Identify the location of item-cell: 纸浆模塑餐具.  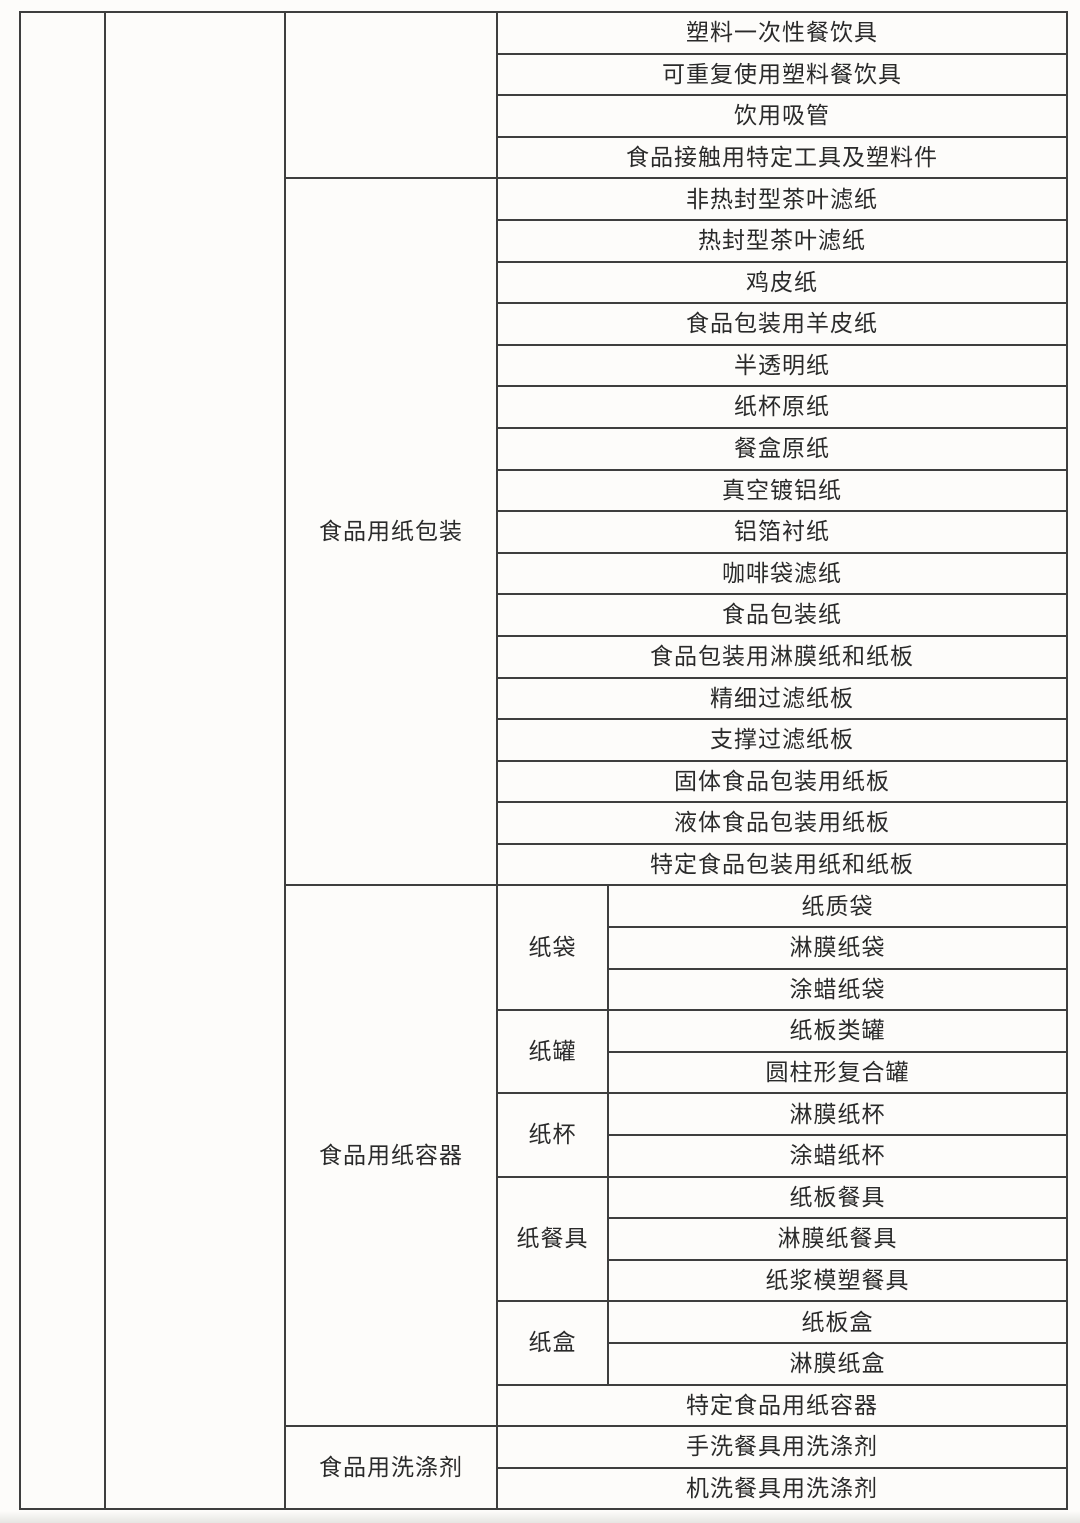
(837, 1280).